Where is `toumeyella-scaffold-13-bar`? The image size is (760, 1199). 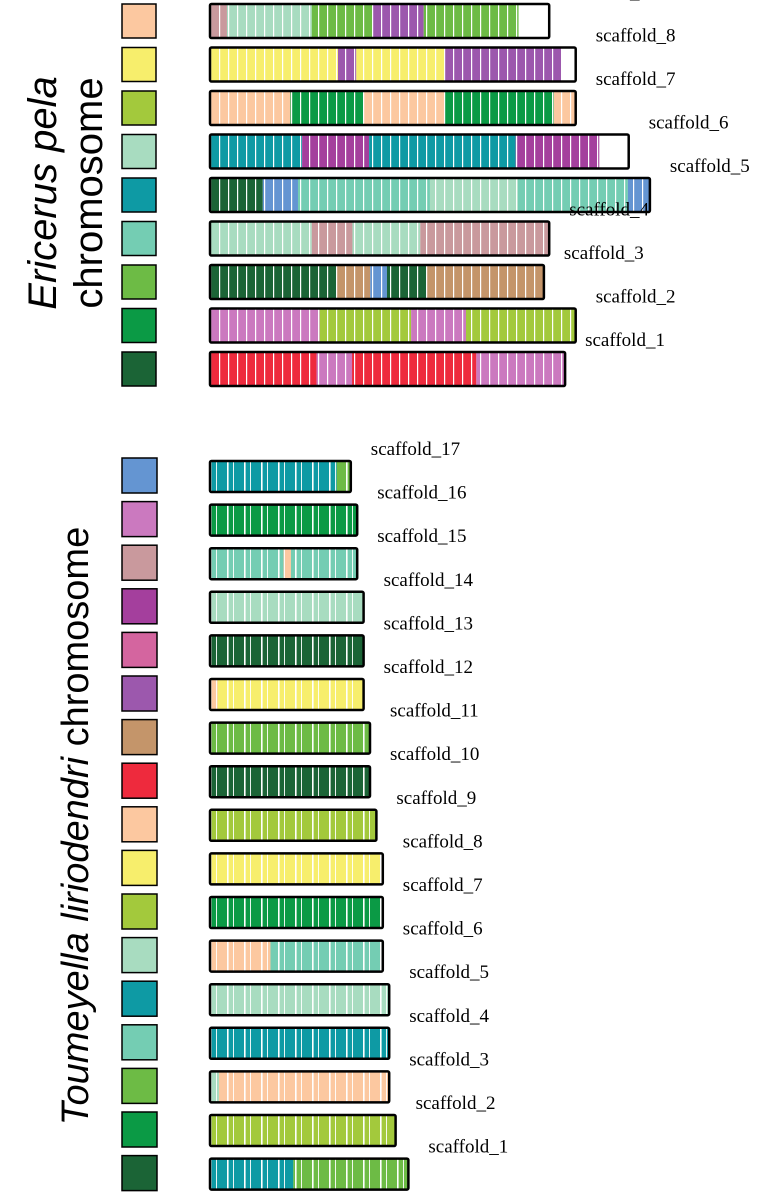 toumeyella-scaffold-13-bar is located at coordinates (286, 651).